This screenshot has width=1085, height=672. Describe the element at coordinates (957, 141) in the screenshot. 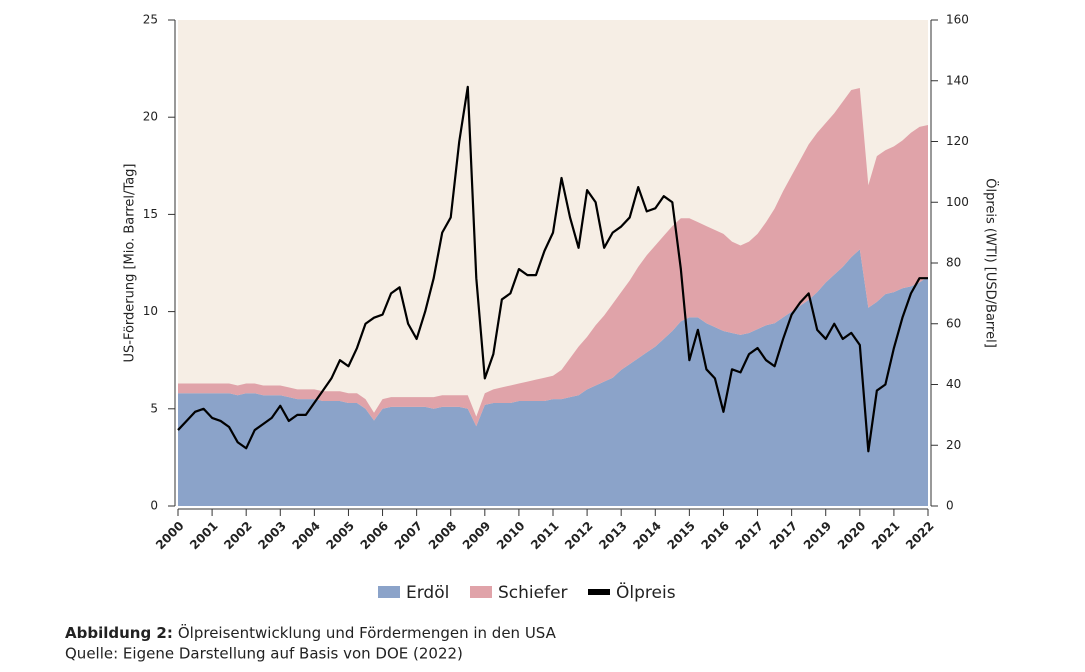

I see `y2-tick-label: 120` at that location.